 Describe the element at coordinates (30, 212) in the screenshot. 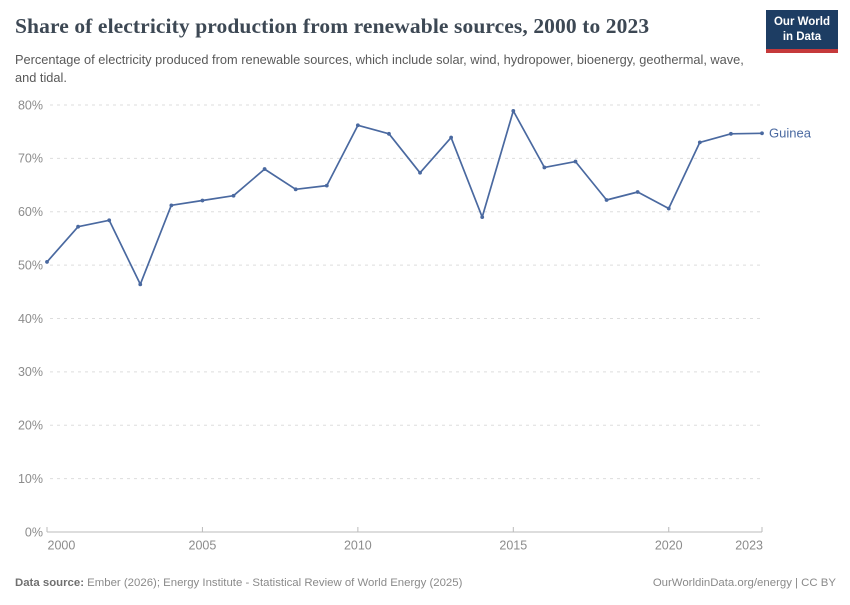

I see `y-axis-label-60: 60%` at that location.